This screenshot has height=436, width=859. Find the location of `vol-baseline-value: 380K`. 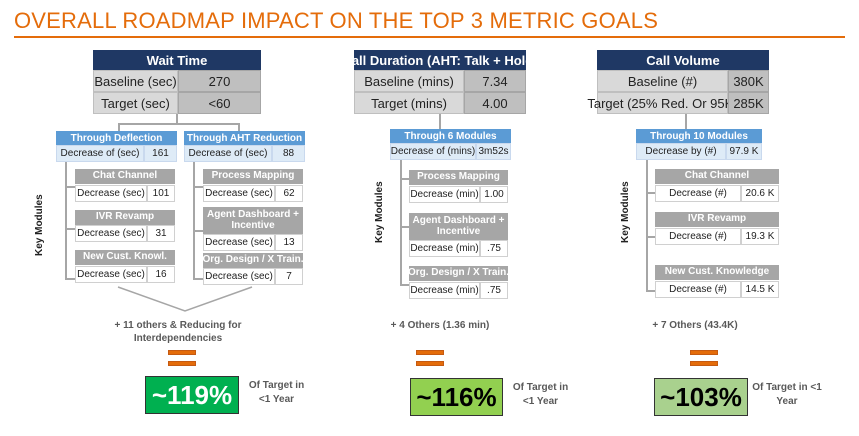

vol-baseline-value: 380K is located at coordinates (748, 81).